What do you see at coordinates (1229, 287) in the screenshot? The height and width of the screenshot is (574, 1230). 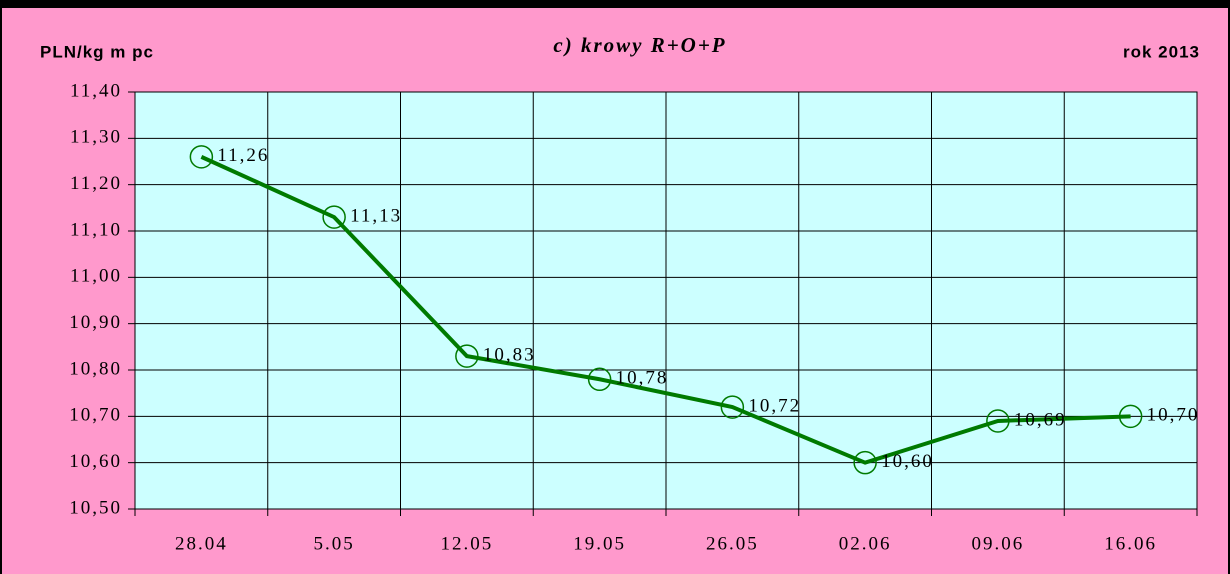 I see `right-border` at bounding box center [1229, 287].